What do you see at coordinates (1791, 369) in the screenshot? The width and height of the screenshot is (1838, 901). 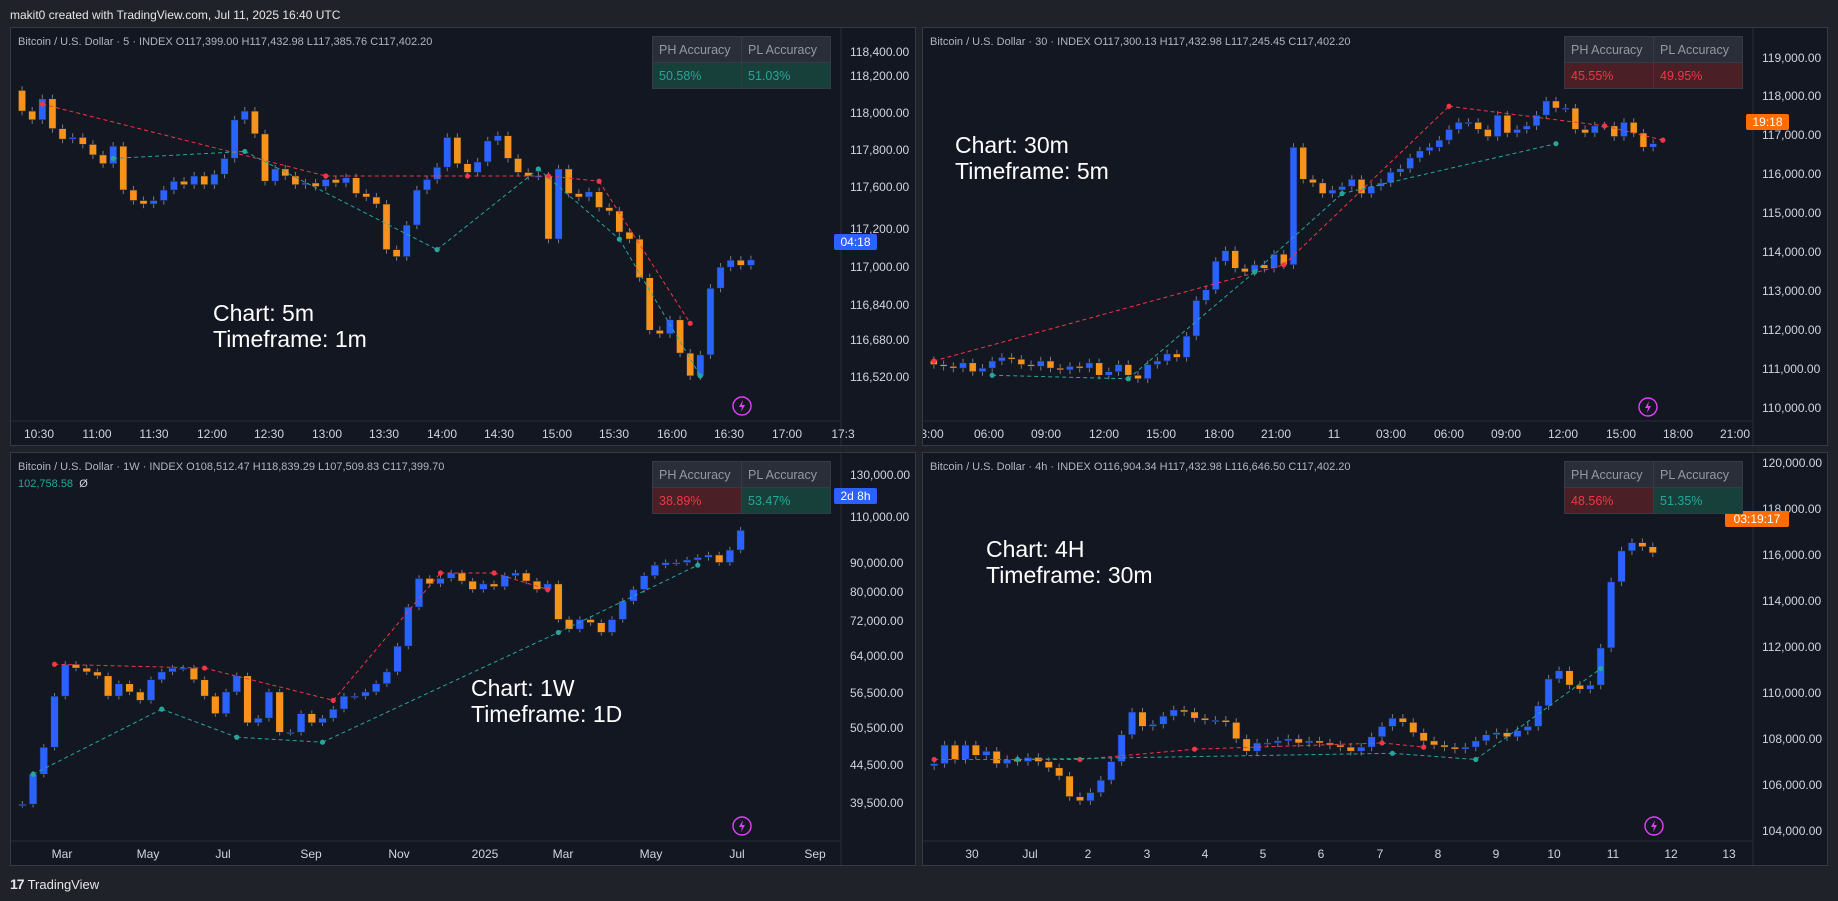 I see `price-tick-label: 111,000.00` at bounding box center [1791, 369].